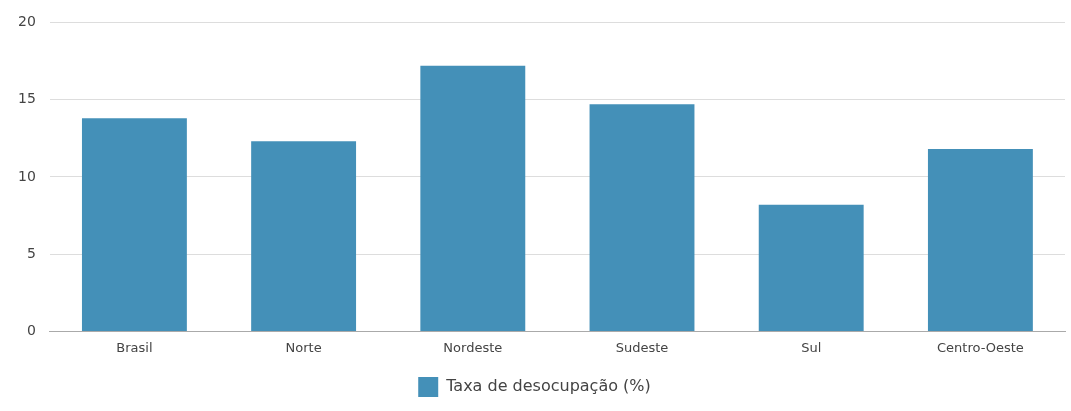  What do you see at coordinates (811, 347) in the screenshot?
I see `x-tick-label: Sul` at bounding box center [811, 347].